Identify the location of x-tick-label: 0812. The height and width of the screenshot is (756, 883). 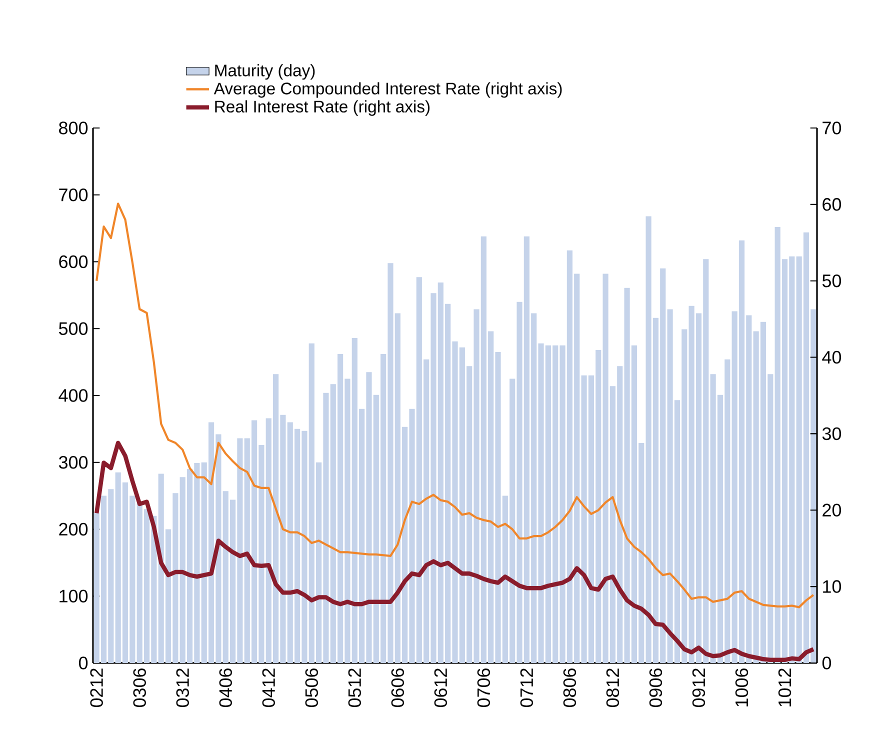
(613, 688).